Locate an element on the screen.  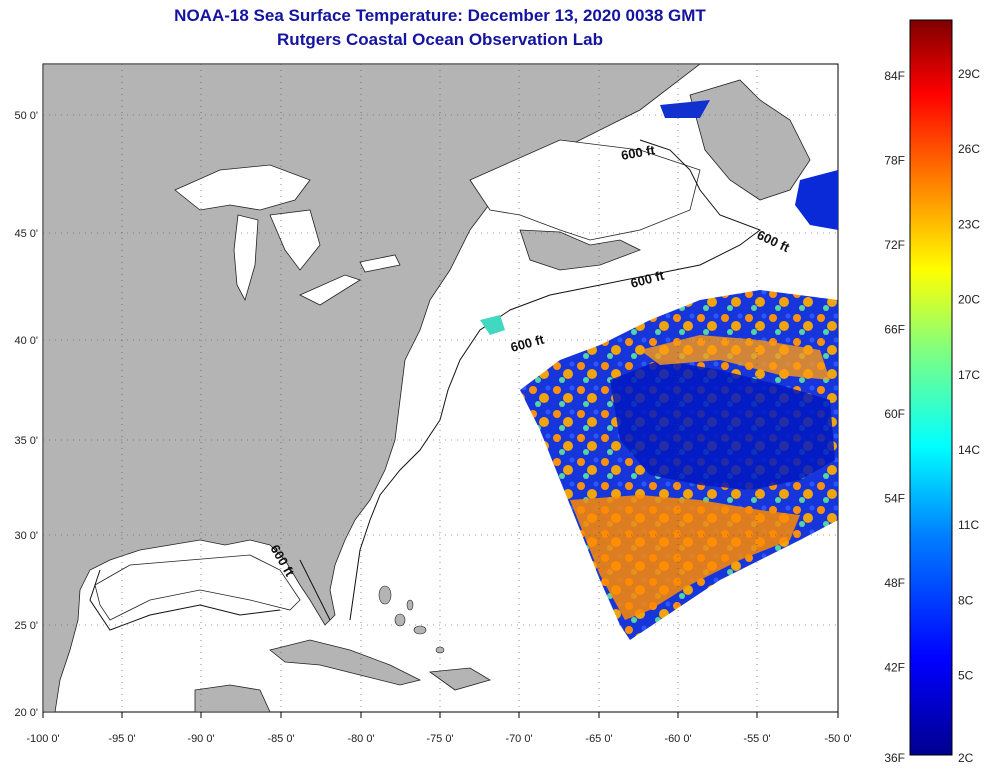
colorbar-celsius-labels: 29C 26C 23C 20C 17C 14C 11C 8C 5C 2C is located at coordinates (969, 416).